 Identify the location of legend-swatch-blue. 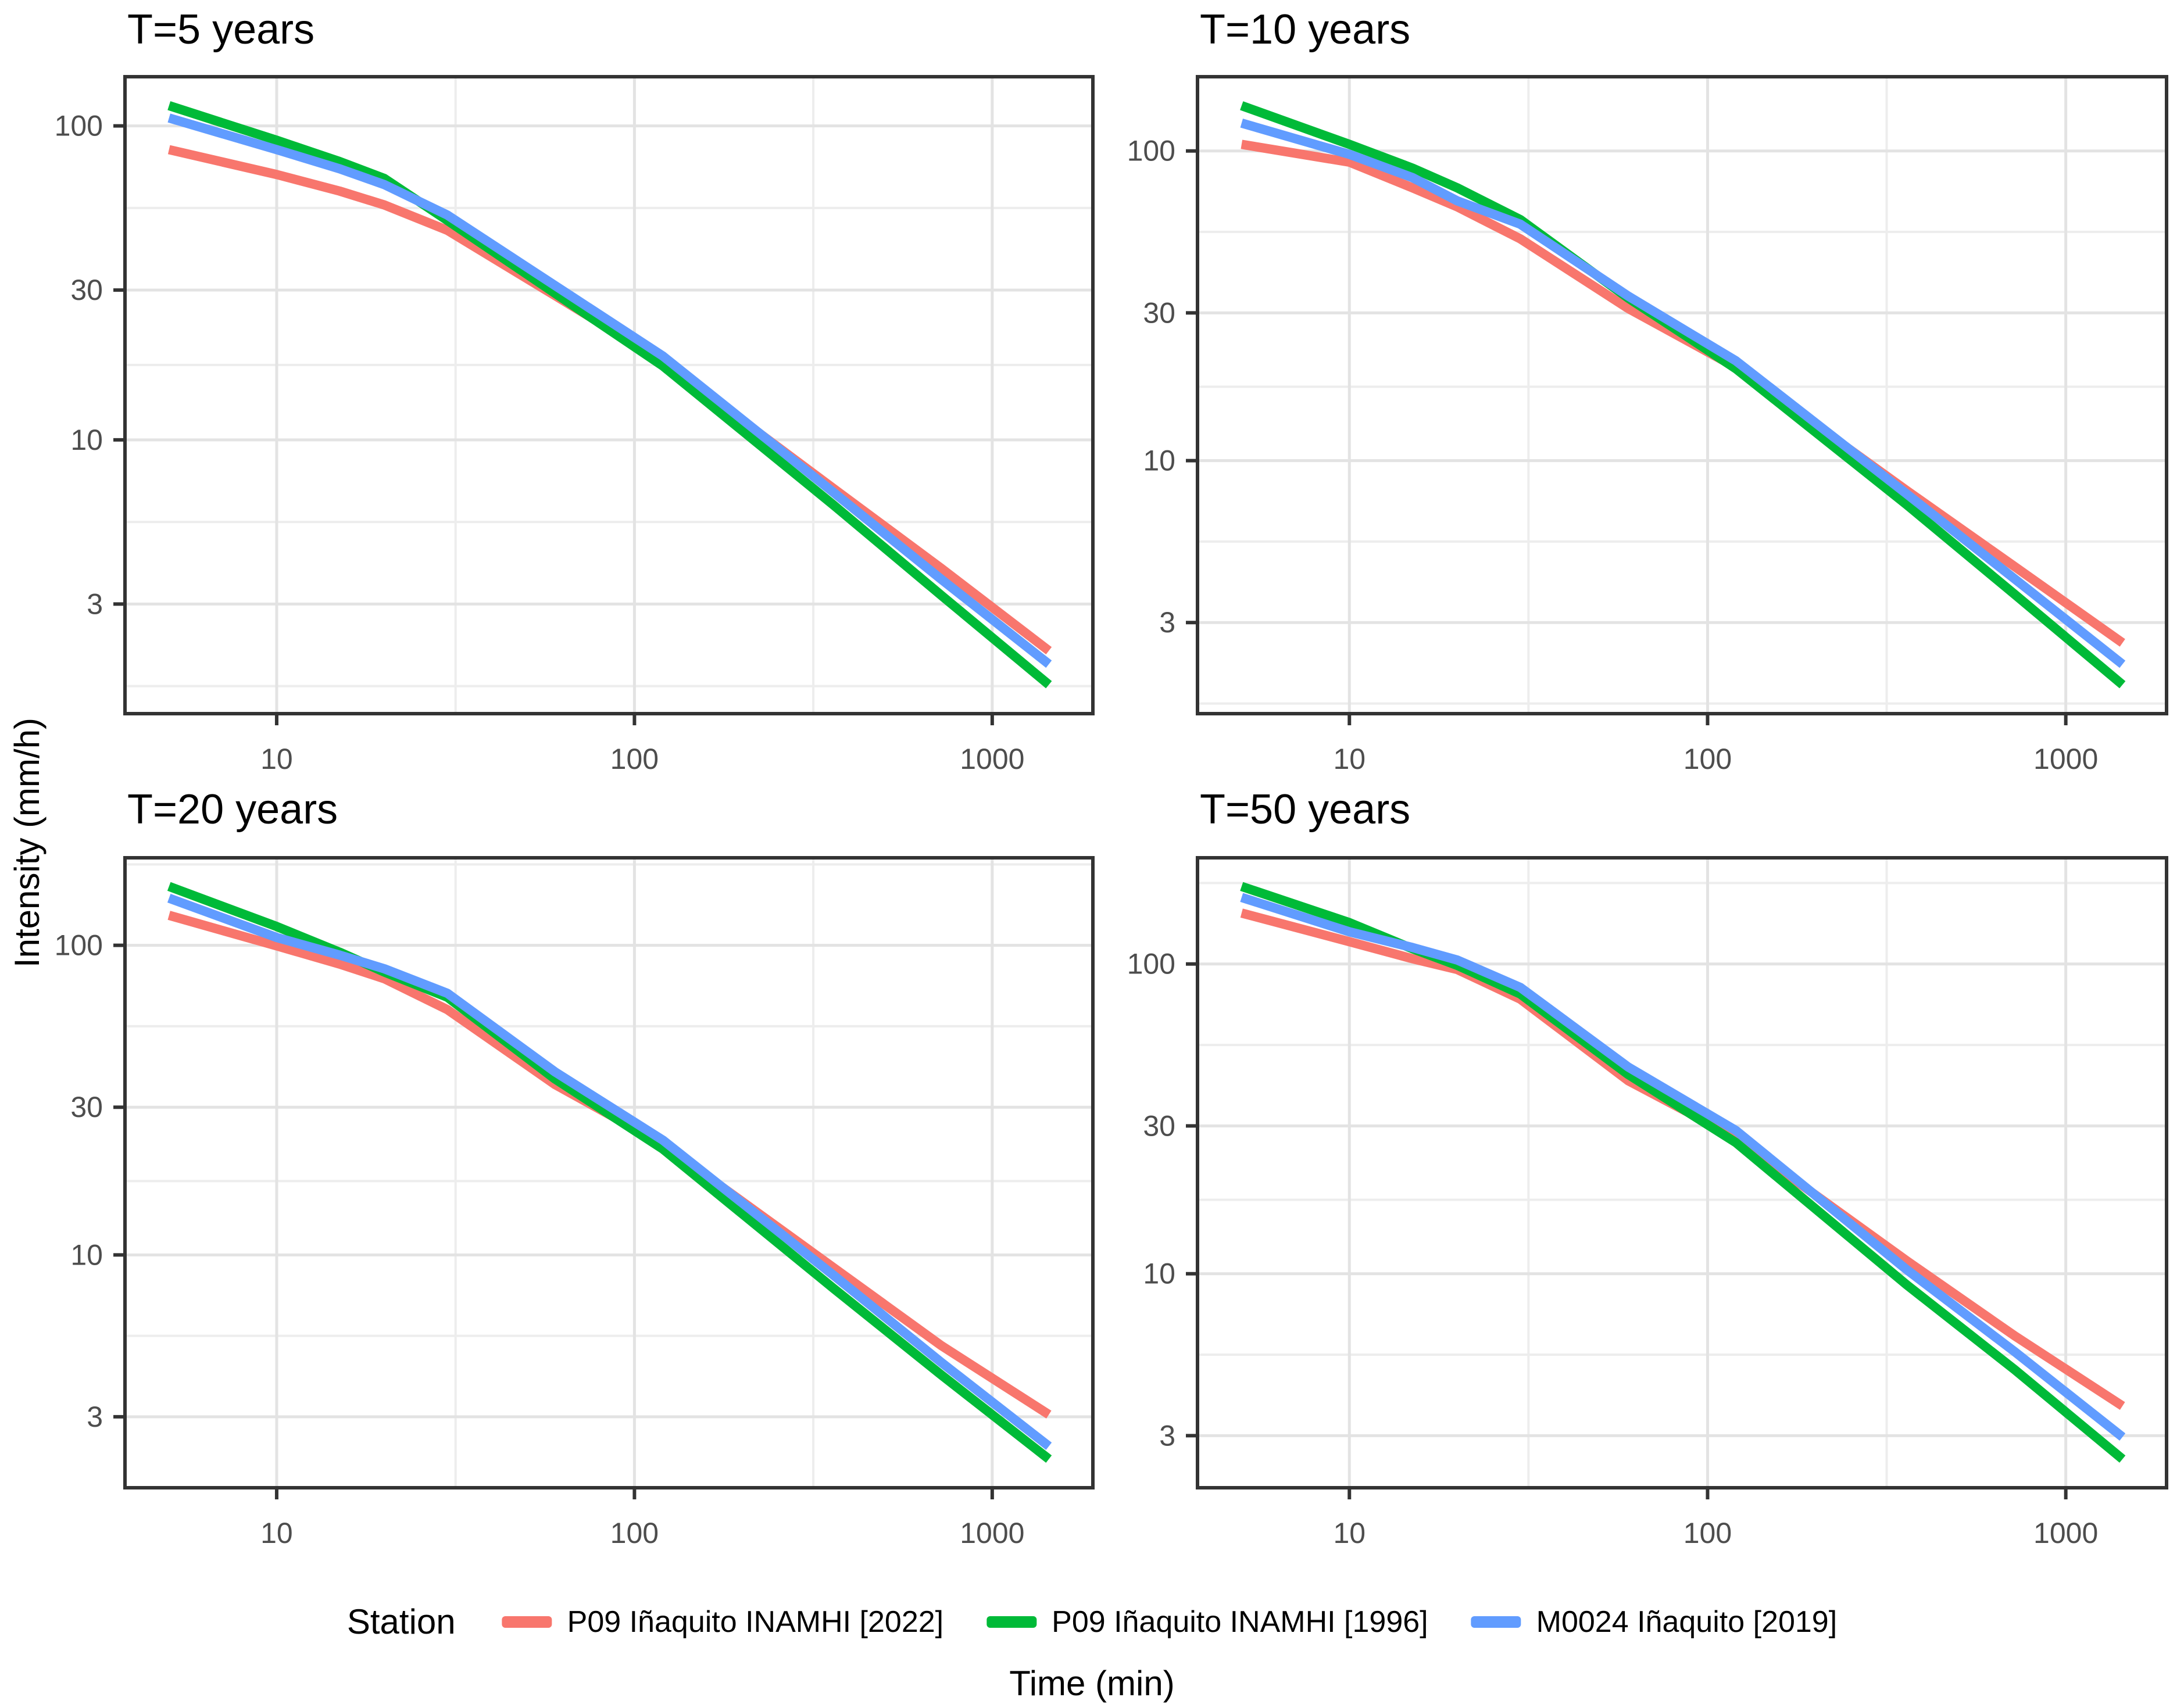
(1496, 1622).